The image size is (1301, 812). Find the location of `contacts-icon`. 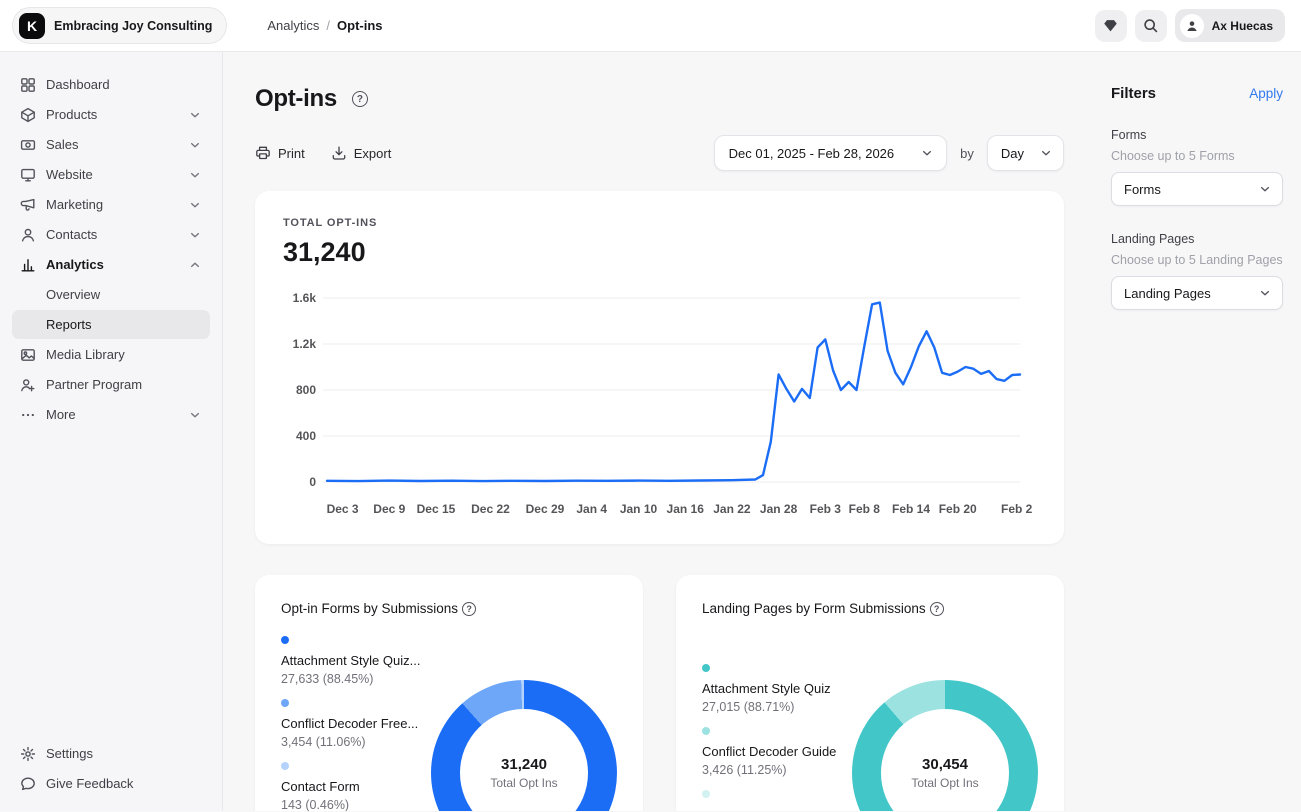

contacts-icon is located at coordinates (28, 235).